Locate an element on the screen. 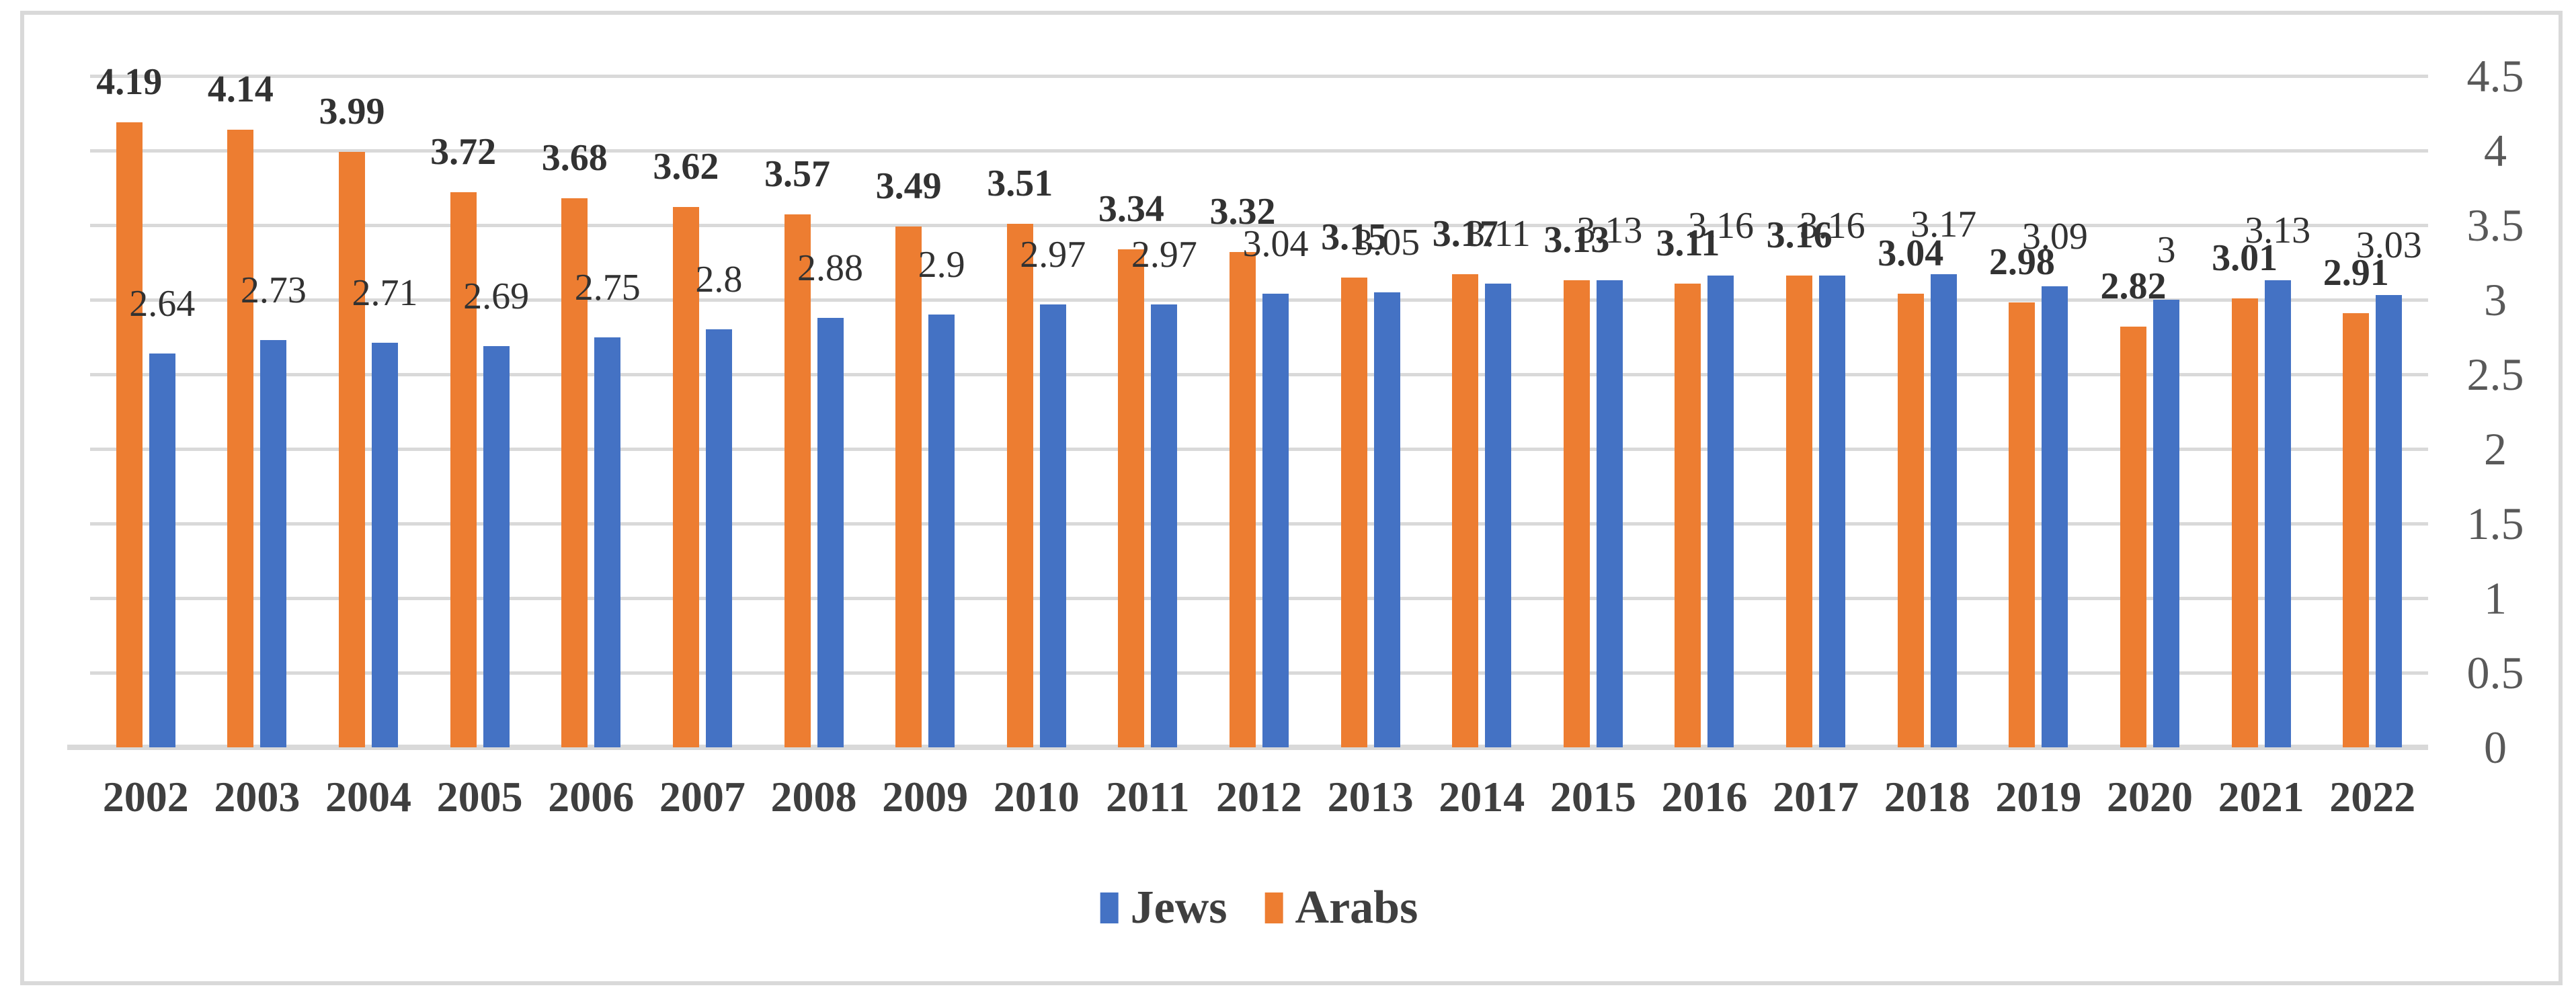  y-tick-2: 2 is located at coordinates (2495, 448).